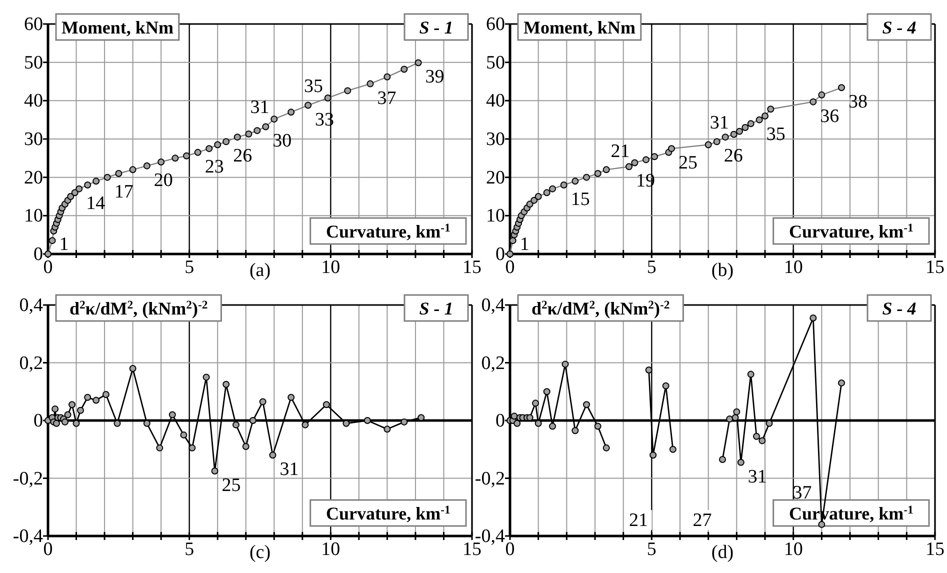  Describe the element at coordinates (260, 270) in the screenshot. I see `text: (a)` at that location.